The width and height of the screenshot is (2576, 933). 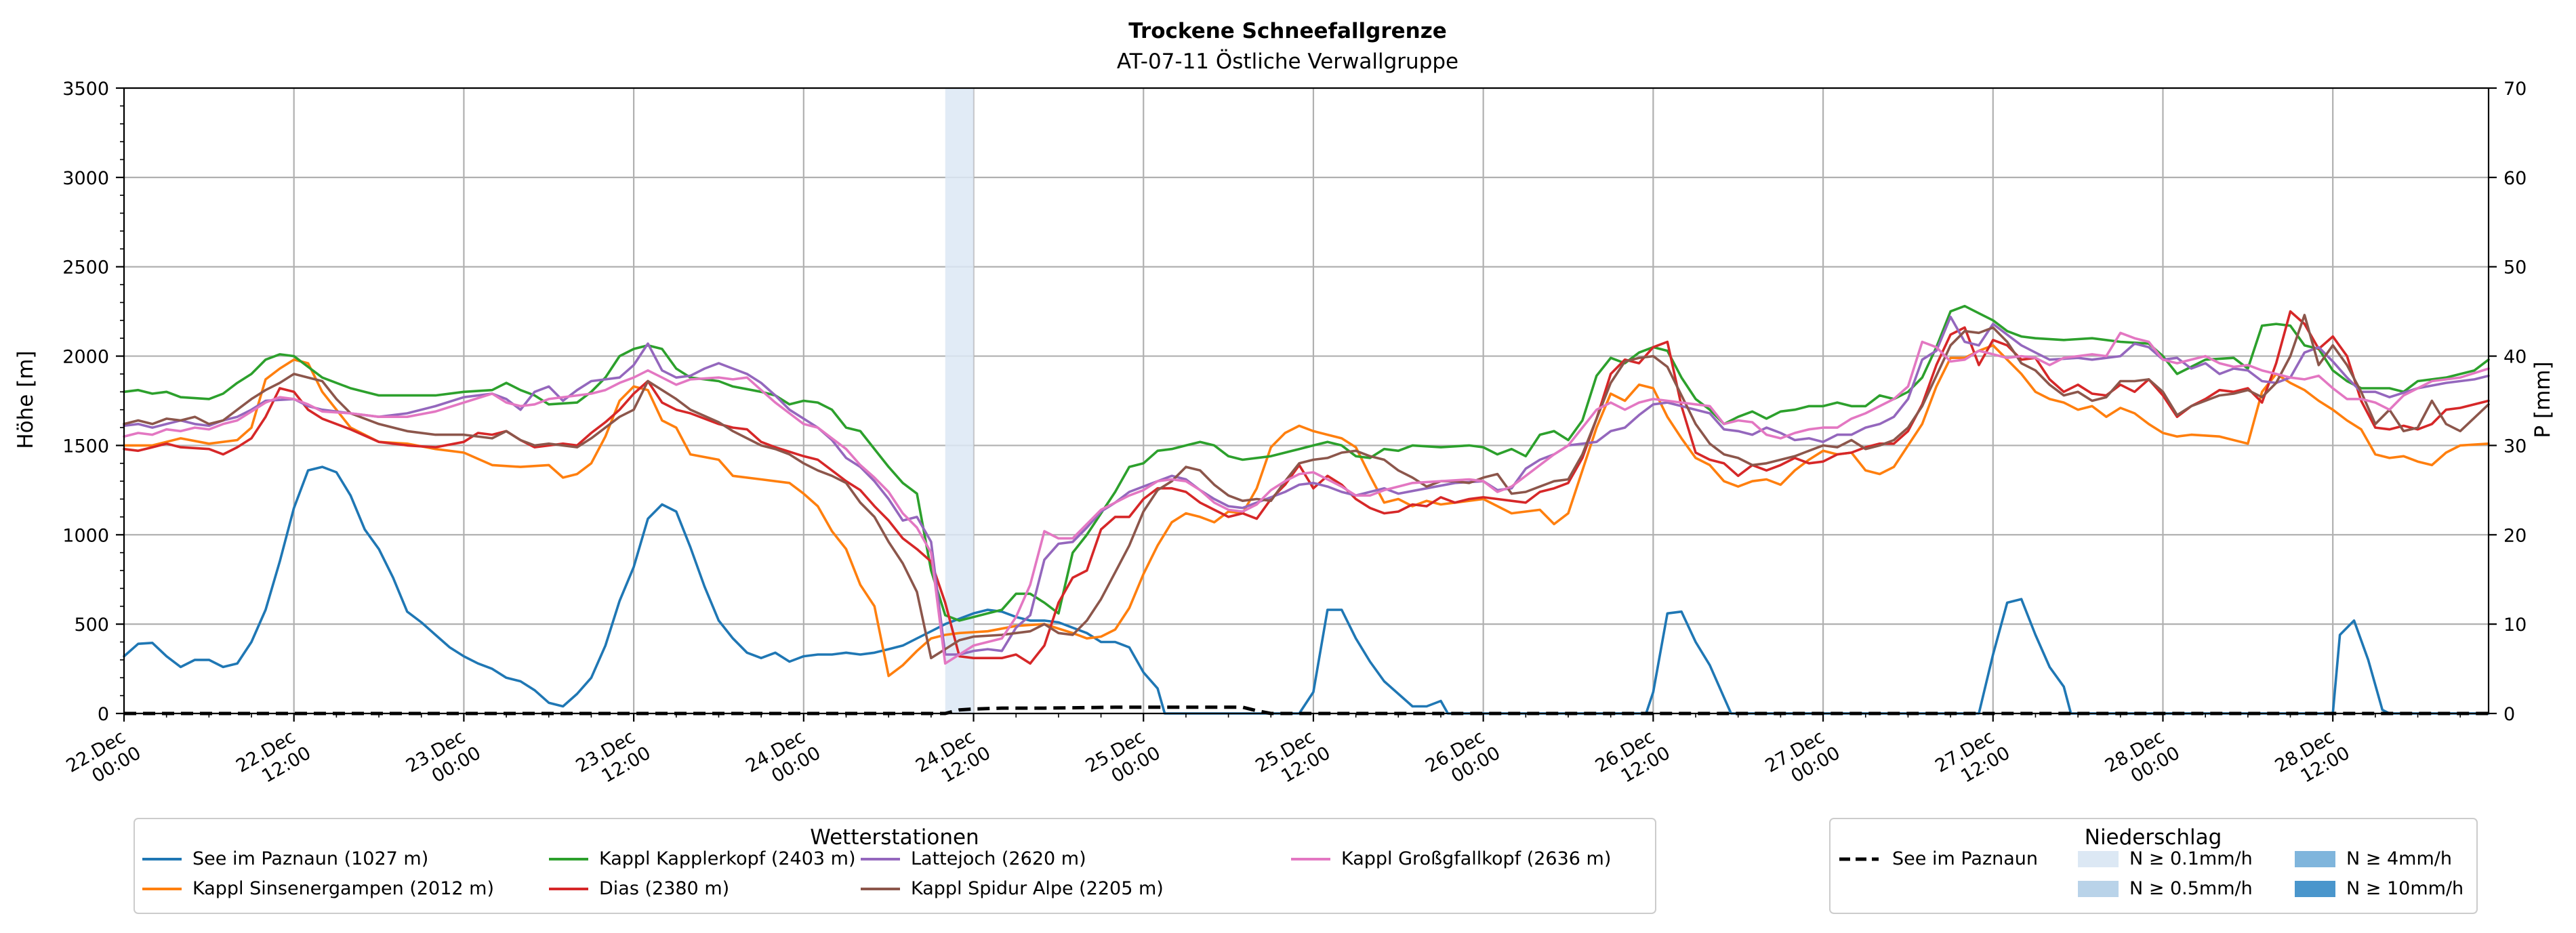 What do you see at coordinates (2515, 357) in the screenshot?
I see `y2-tick-label: 40` at bounding box center [2515, 357].